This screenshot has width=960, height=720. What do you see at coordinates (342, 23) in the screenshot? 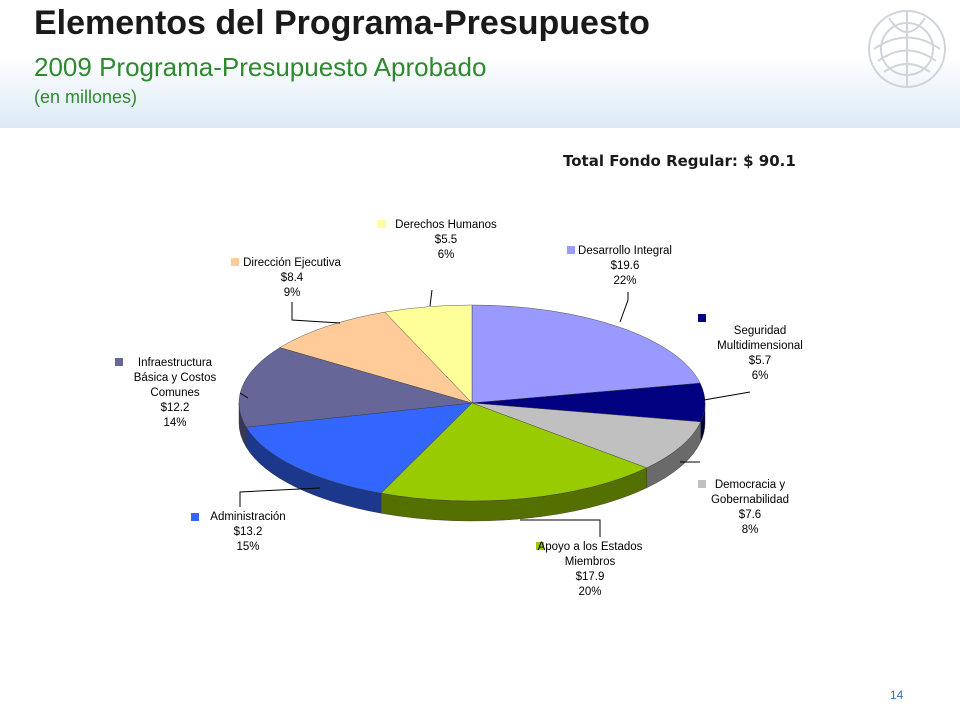
I see `page-title: Elementos del Programa-Presupuesto` at bounding box center [342, 23].